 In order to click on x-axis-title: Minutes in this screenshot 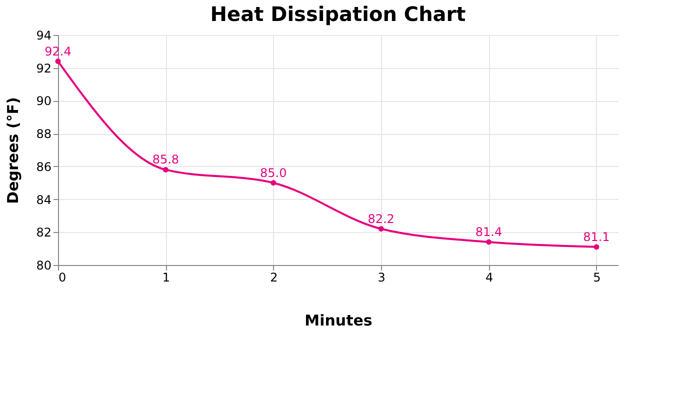, I will do `click(338, 321)`.